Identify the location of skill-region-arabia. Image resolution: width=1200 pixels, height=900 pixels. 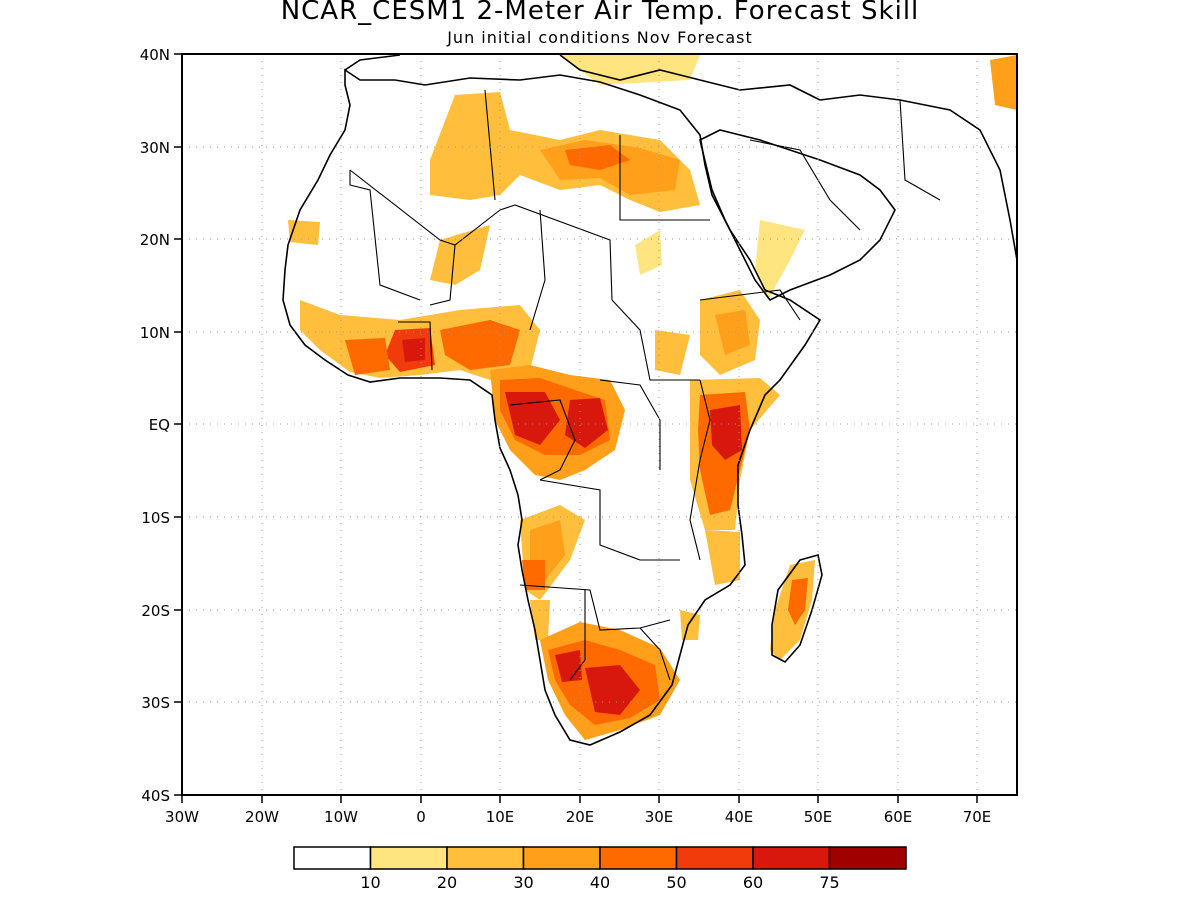
(780, 260).